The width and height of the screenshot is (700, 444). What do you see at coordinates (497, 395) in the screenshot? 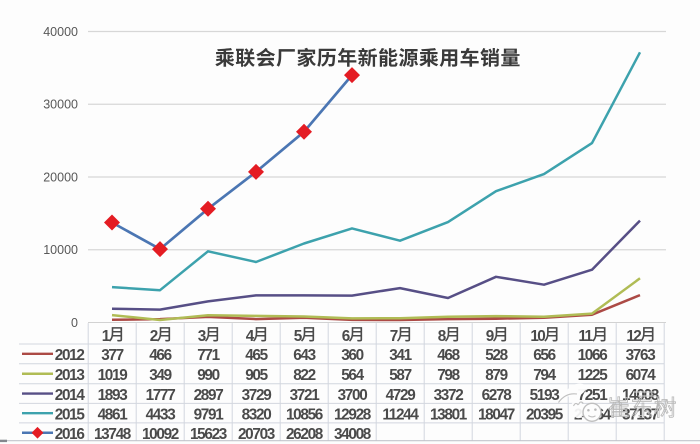
I see `svg-text: 6278` at bounding box center [497, 395].